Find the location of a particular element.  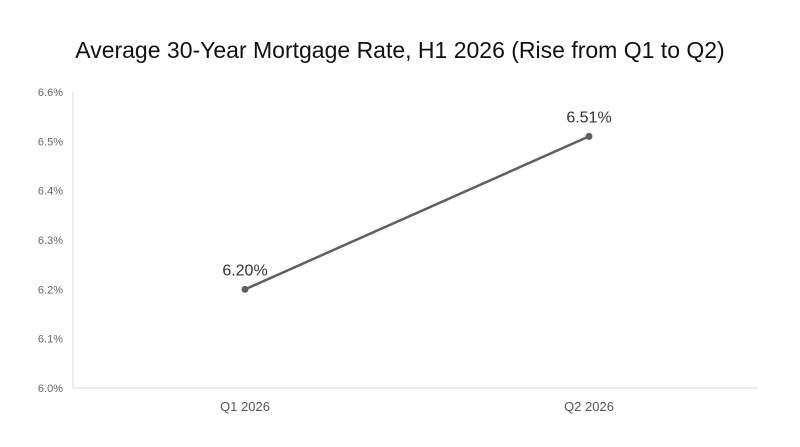

x-axis-ticks: Q1 2026 Q2 2026 is located at coordinates (417, 406).